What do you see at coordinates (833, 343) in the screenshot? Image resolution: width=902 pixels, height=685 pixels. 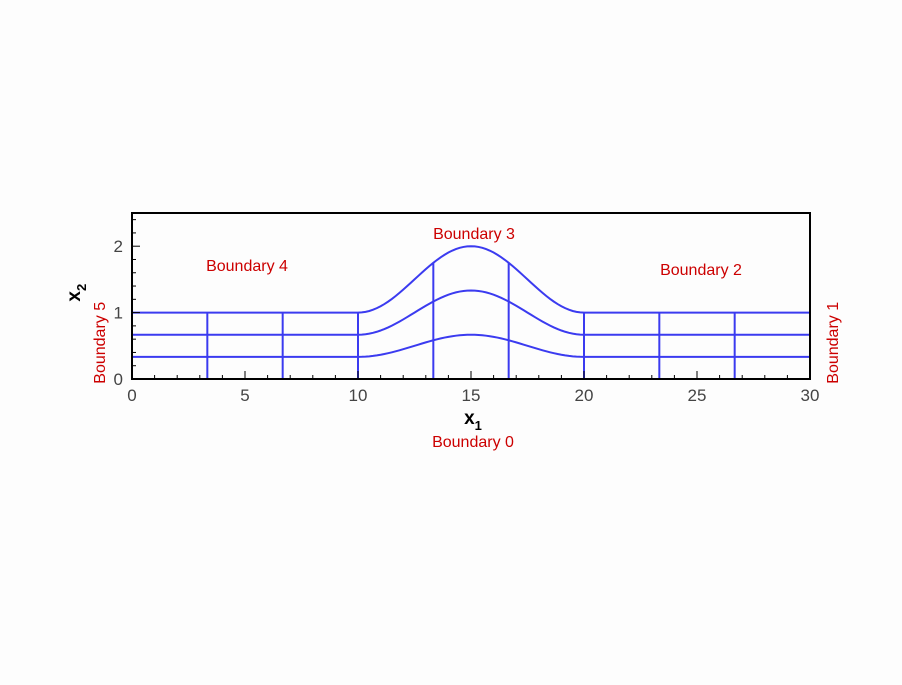 I see `boundary-1-label: Boundary 1` at bounding box center [833, 343].